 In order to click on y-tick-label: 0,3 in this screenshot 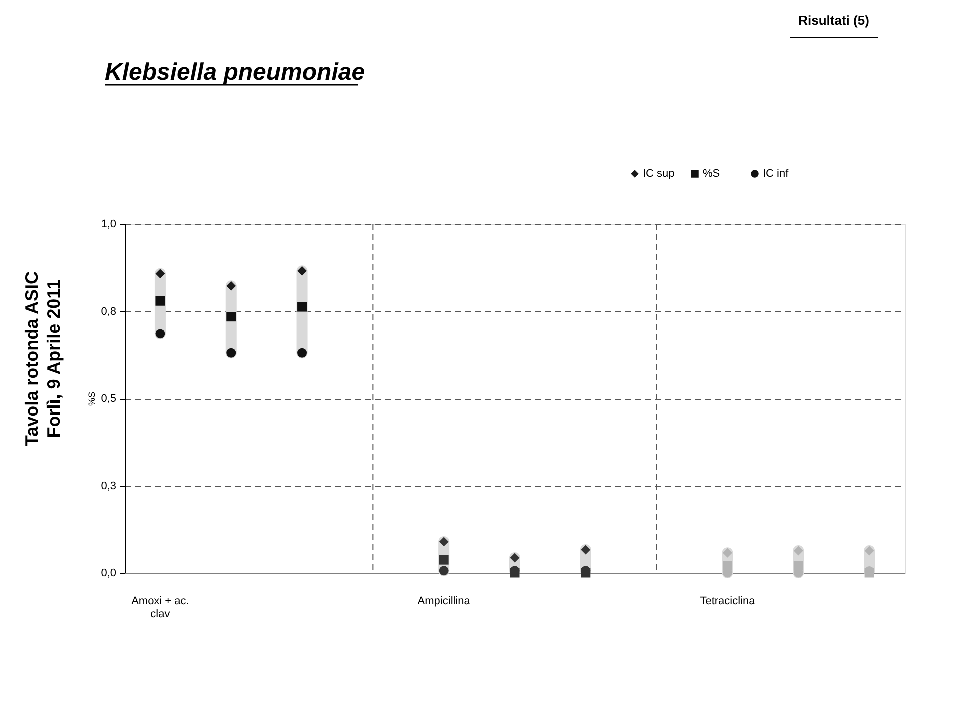, I will do `click(108, 486)`.